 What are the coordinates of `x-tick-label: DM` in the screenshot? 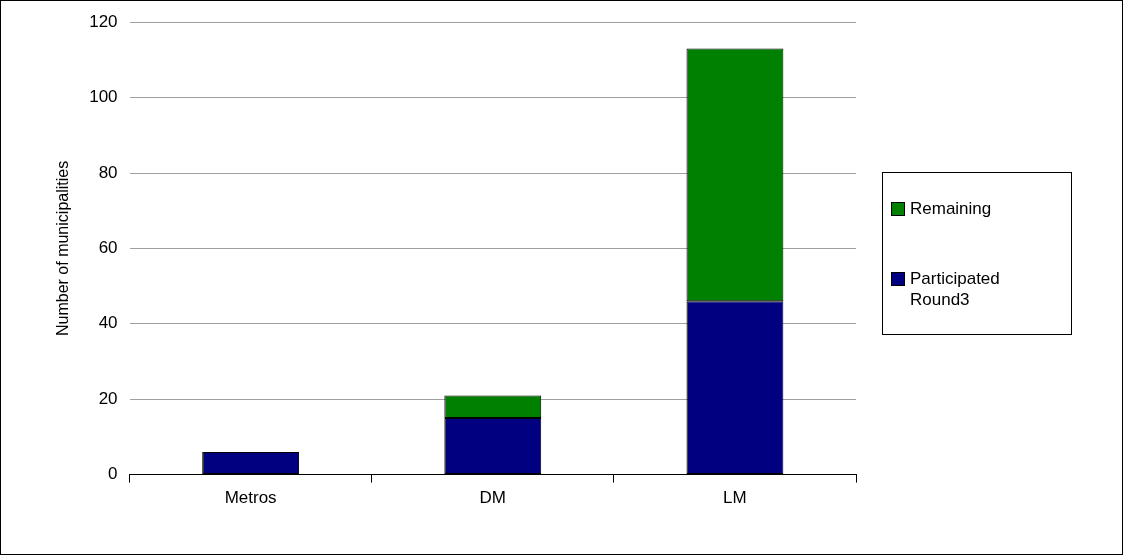 It's located at (493, 498).